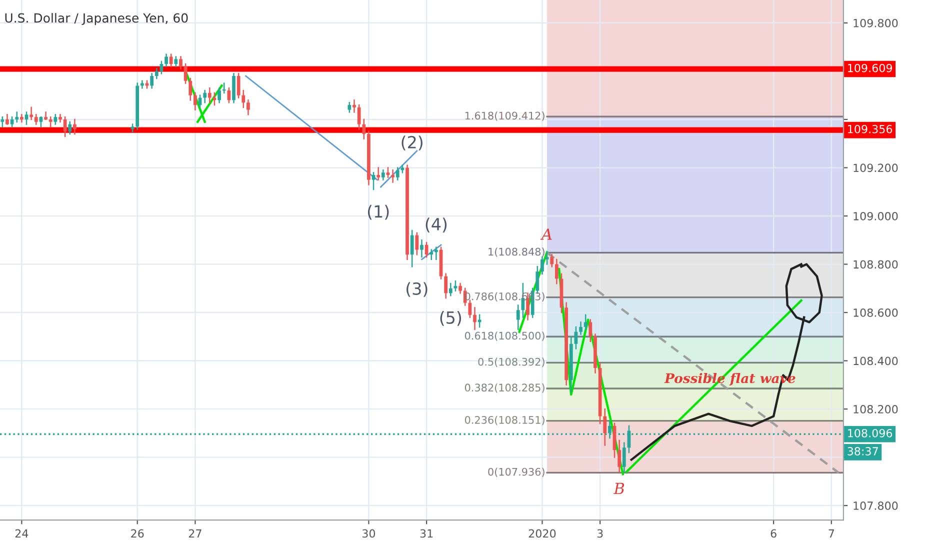 The image size is (932, 550). What do you see at coordinates (546, 234) in the screenshot?
I see `annotation: A` at bounding box center [546, 234].